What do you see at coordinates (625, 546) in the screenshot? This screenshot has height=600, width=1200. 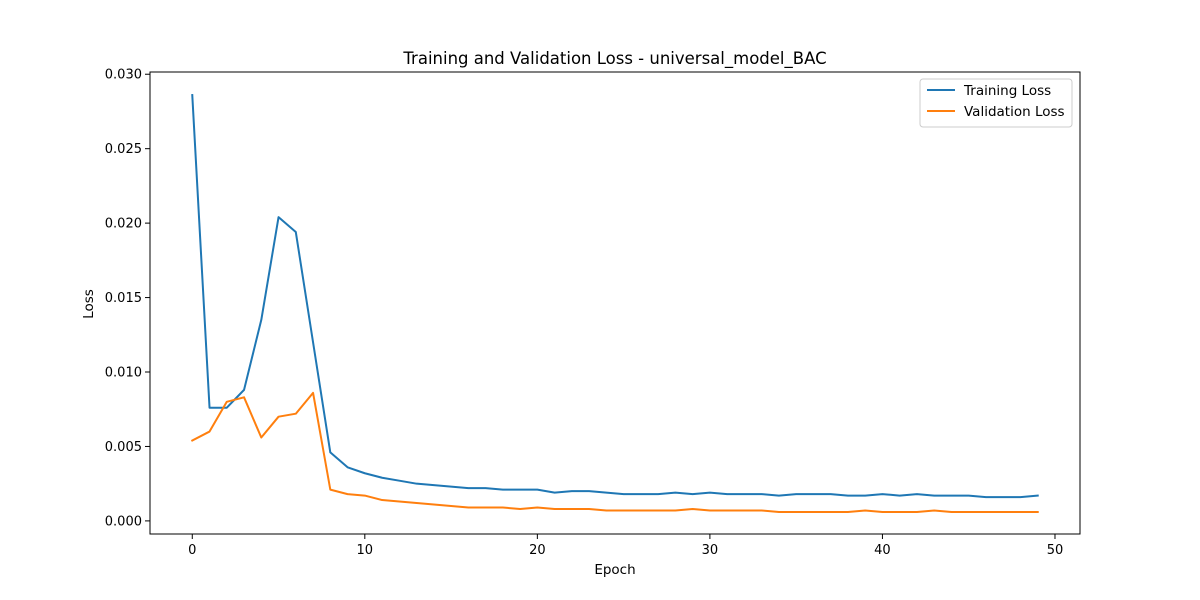 I see `x-axis-ticks: 0 10 20 30 40 50` at bounding box center [625, 546].